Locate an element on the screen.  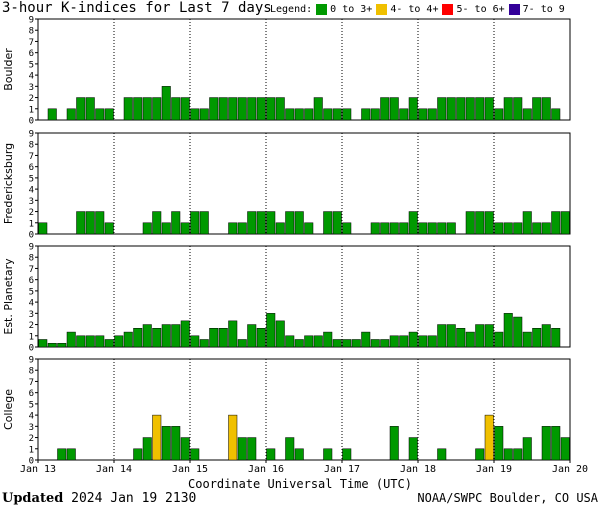
legend-item-severe: 7- to 9 is located at coordinates (536, 9).